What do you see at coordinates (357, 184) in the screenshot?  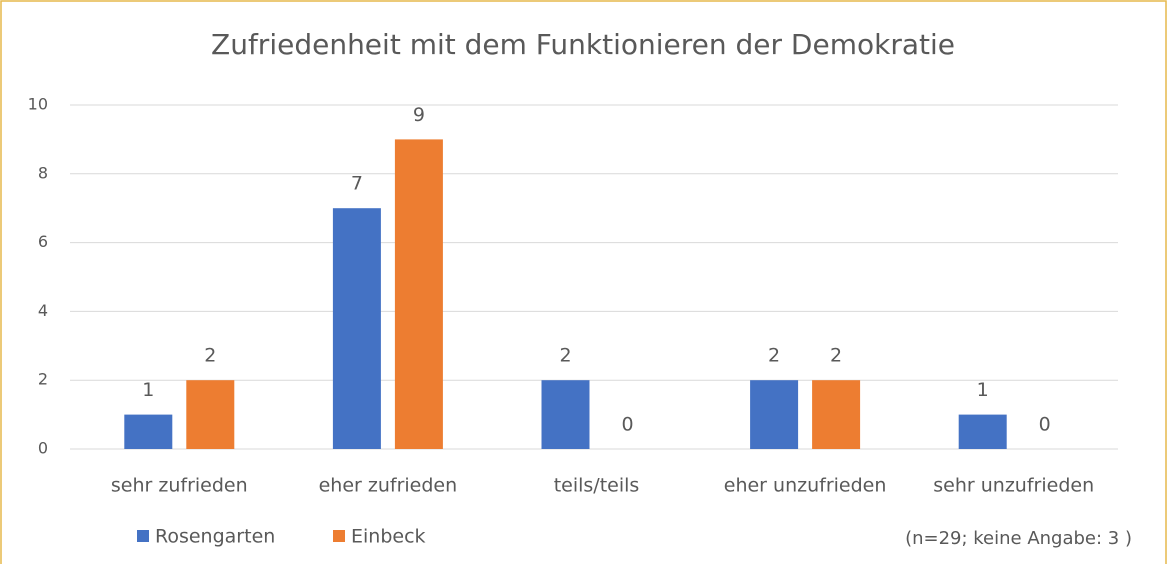 I see `data-label: 7` at bounding box center [357, 184].